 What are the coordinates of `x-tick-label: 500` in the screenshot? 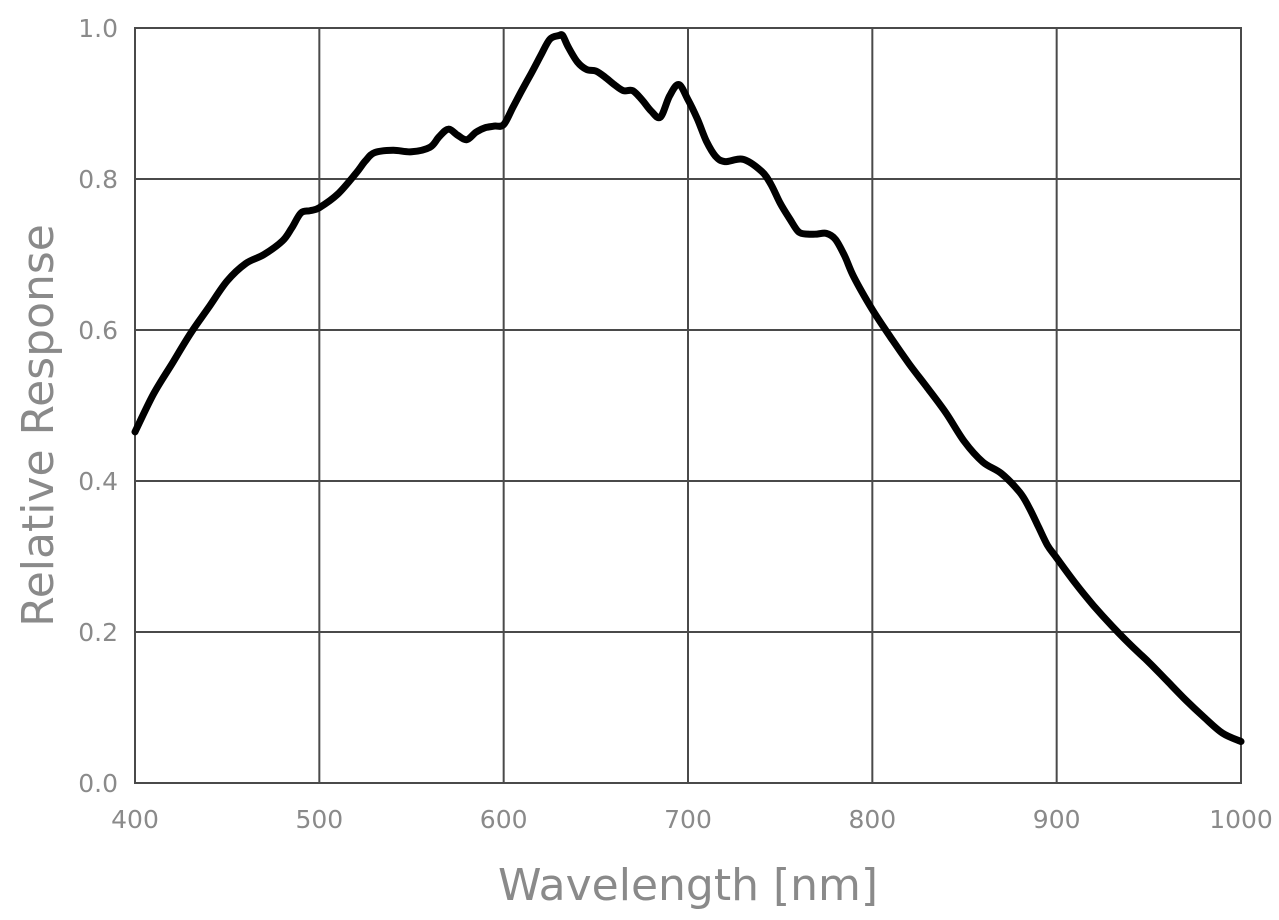 It's located at (319, 819).